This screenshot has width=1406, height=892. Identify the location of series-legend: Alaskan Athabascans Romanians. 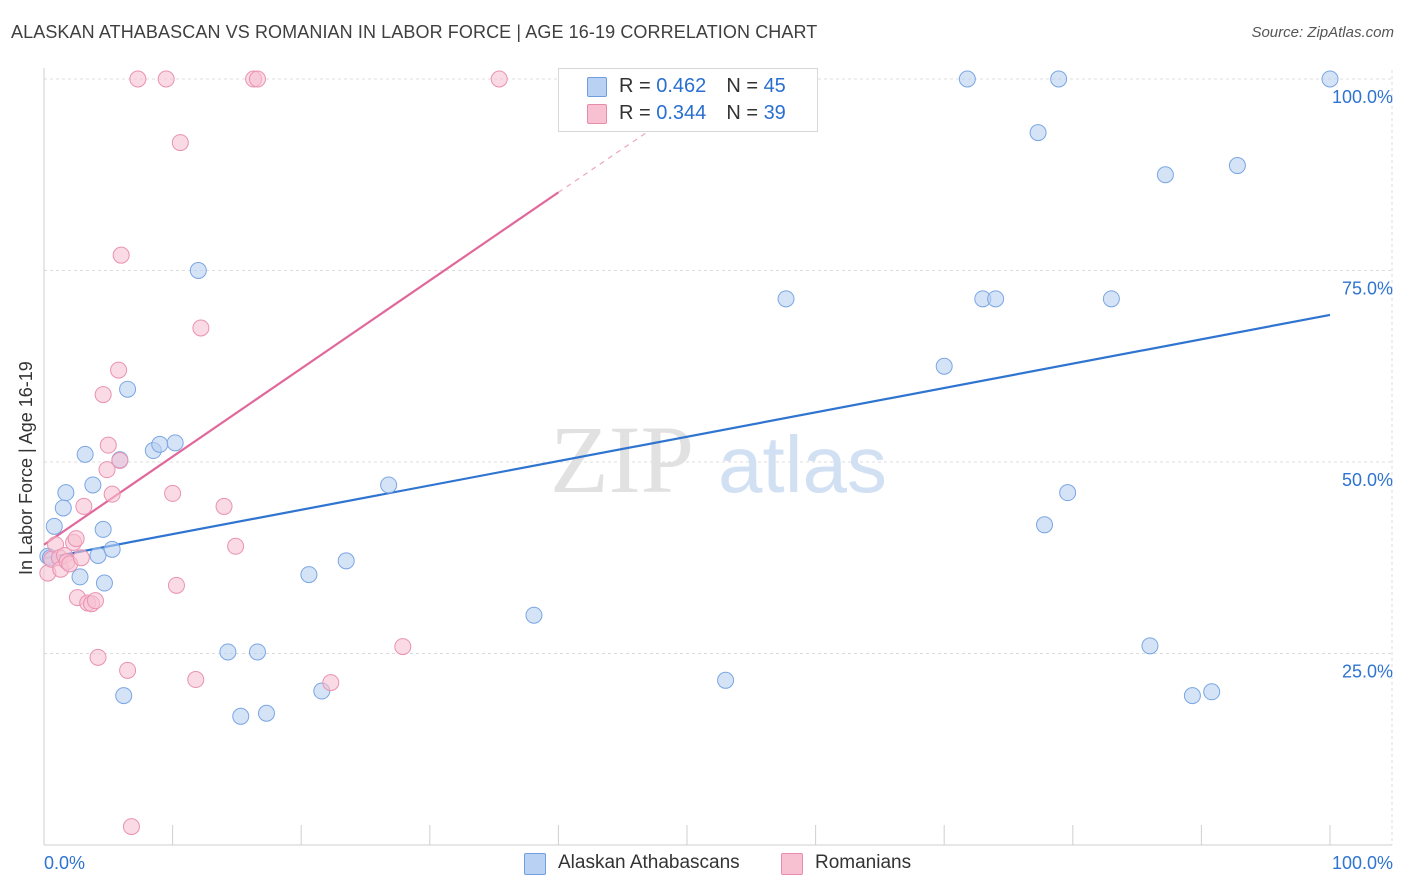
(703, 865).